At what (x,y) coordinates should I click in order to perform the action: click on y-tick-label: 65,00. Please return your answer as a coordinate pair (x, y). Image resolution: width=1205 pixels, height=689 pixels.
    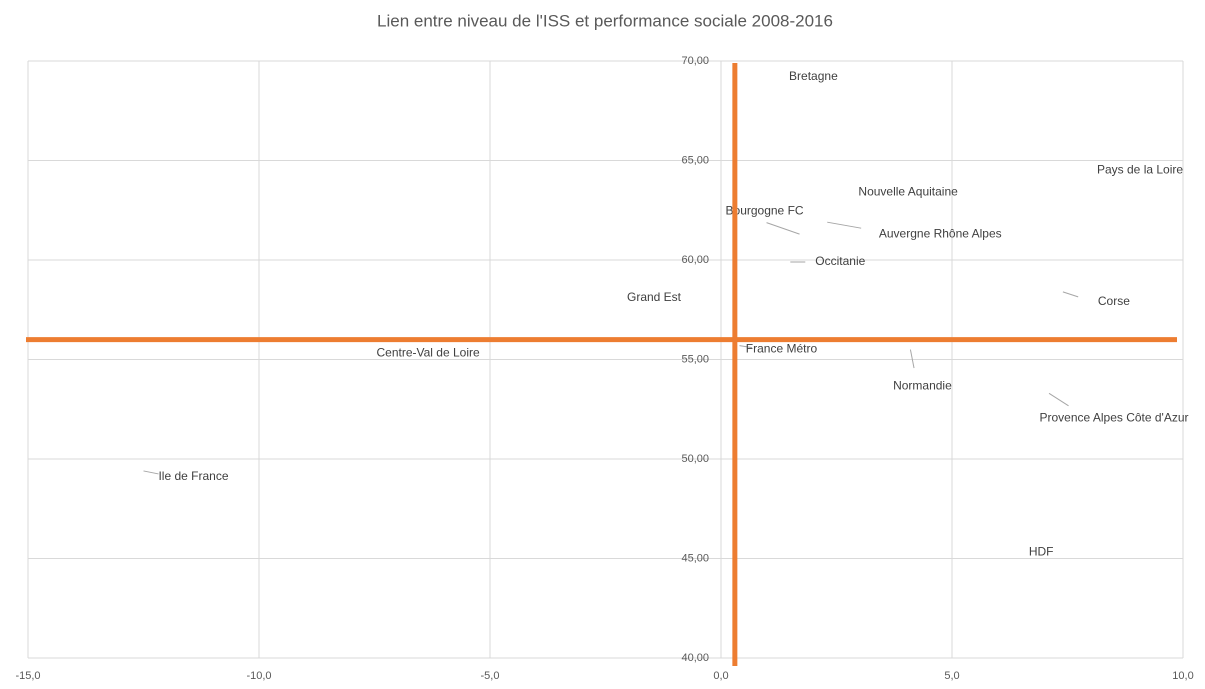
    Looking at the image, I should click on (695, 160).